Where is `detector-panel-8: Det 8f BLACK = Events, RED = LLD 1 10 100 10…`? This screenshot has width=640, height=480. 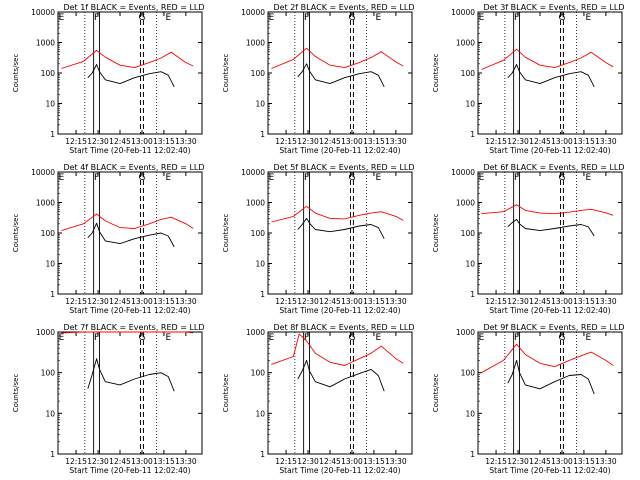
detector-panel-8: Det 8f BLACK = Events, RED = LLD 1 10 100 10… is located at coordinates (318, 399).